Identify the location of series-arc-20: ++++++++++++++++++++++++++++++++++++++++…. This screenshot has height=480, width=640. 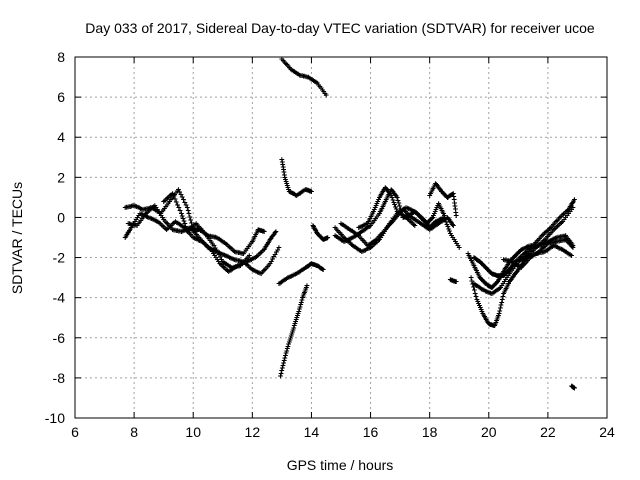
(538, 255).